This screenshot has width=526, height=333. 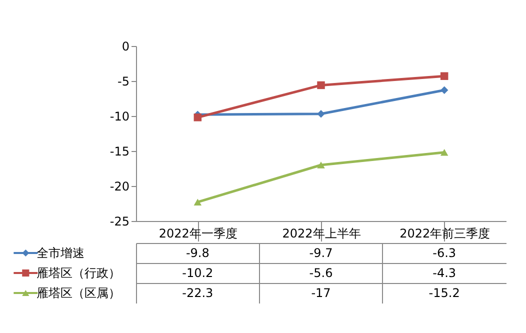 What do you see at coordinates (444, 273) in the screenshot?
I see `data-label: -4.3` at bounding box center [444, 273].